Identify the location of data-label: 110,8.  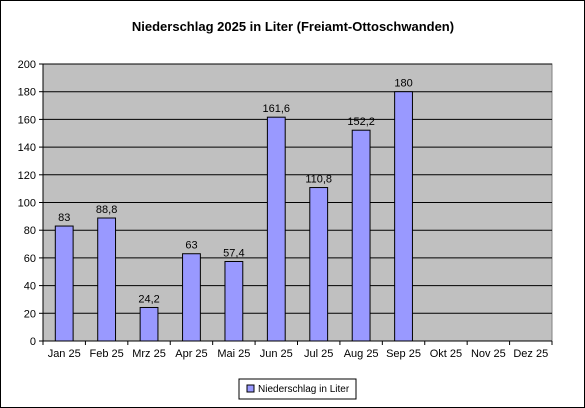
(318, 180).